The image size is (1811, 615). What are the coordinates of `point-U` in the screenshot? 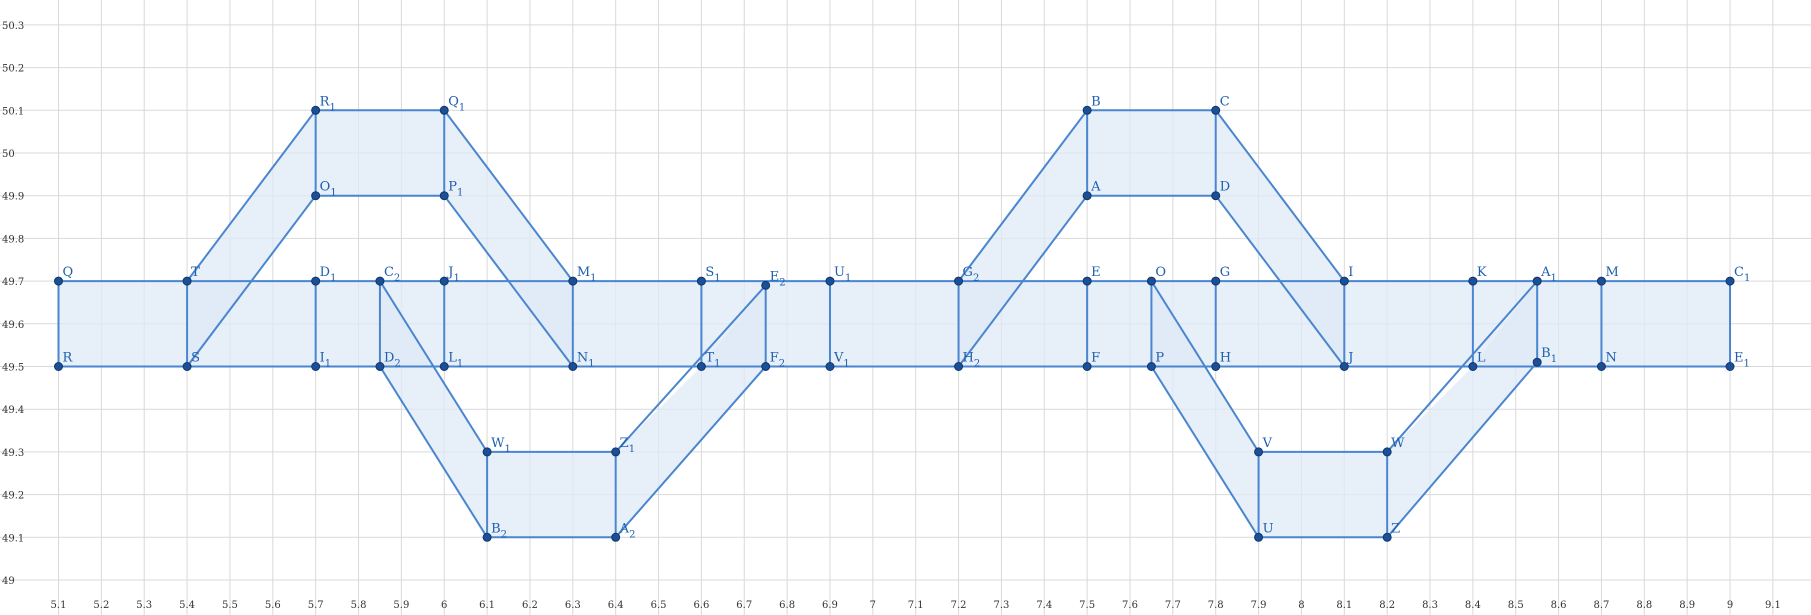 It's located at (1259, 537).